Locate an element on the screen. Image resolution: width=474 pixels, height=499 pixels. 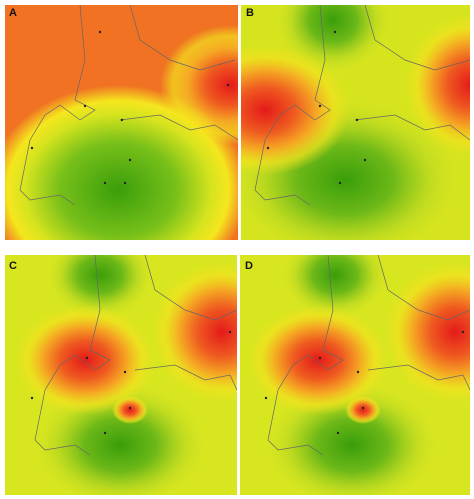
panel-label: B is located at coordinates (250, 13).